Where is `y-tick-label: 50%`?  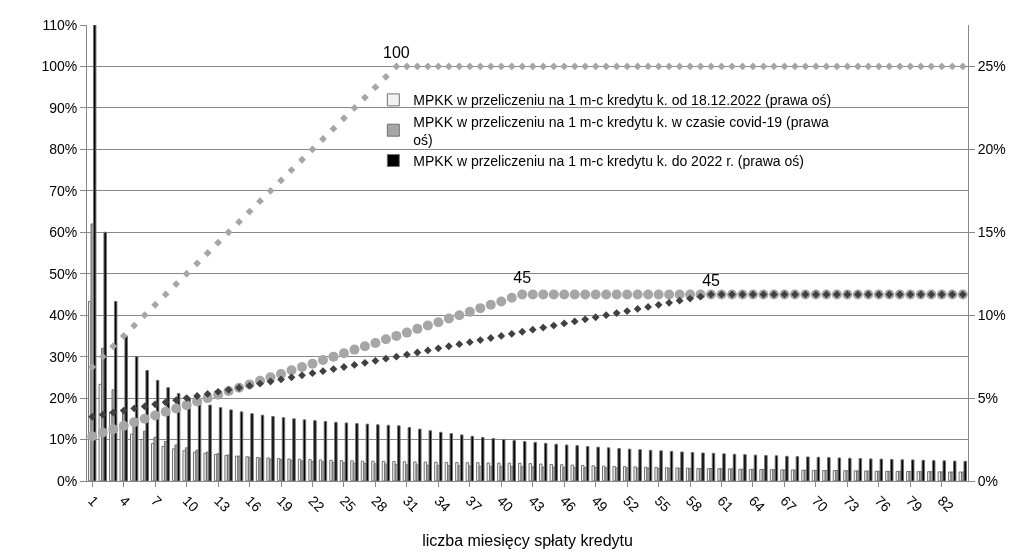
y-tick-label: 50% is located at coordinates (63, 273).